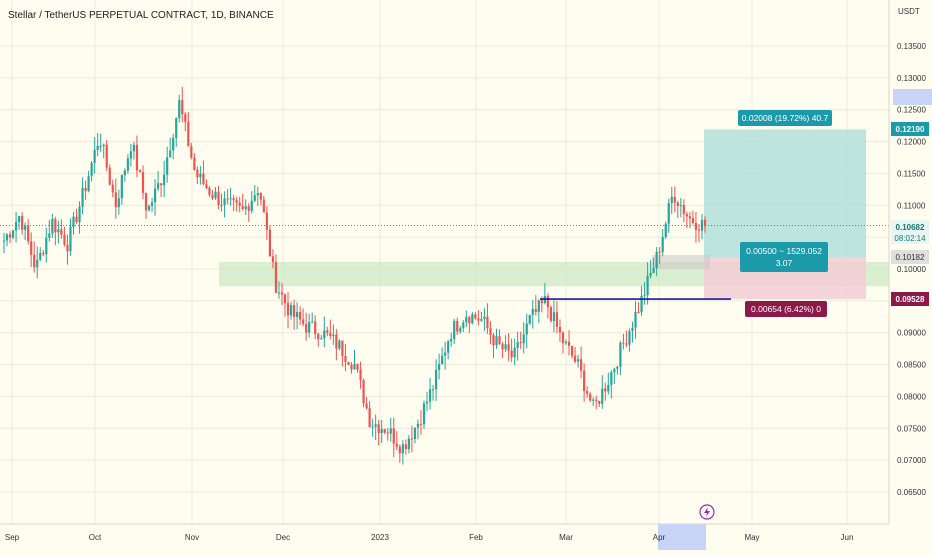 Image resolution: width=932 pixels, height=555 pixels. I want to click on price-tick-label: 0.10000, so click(911, 269).